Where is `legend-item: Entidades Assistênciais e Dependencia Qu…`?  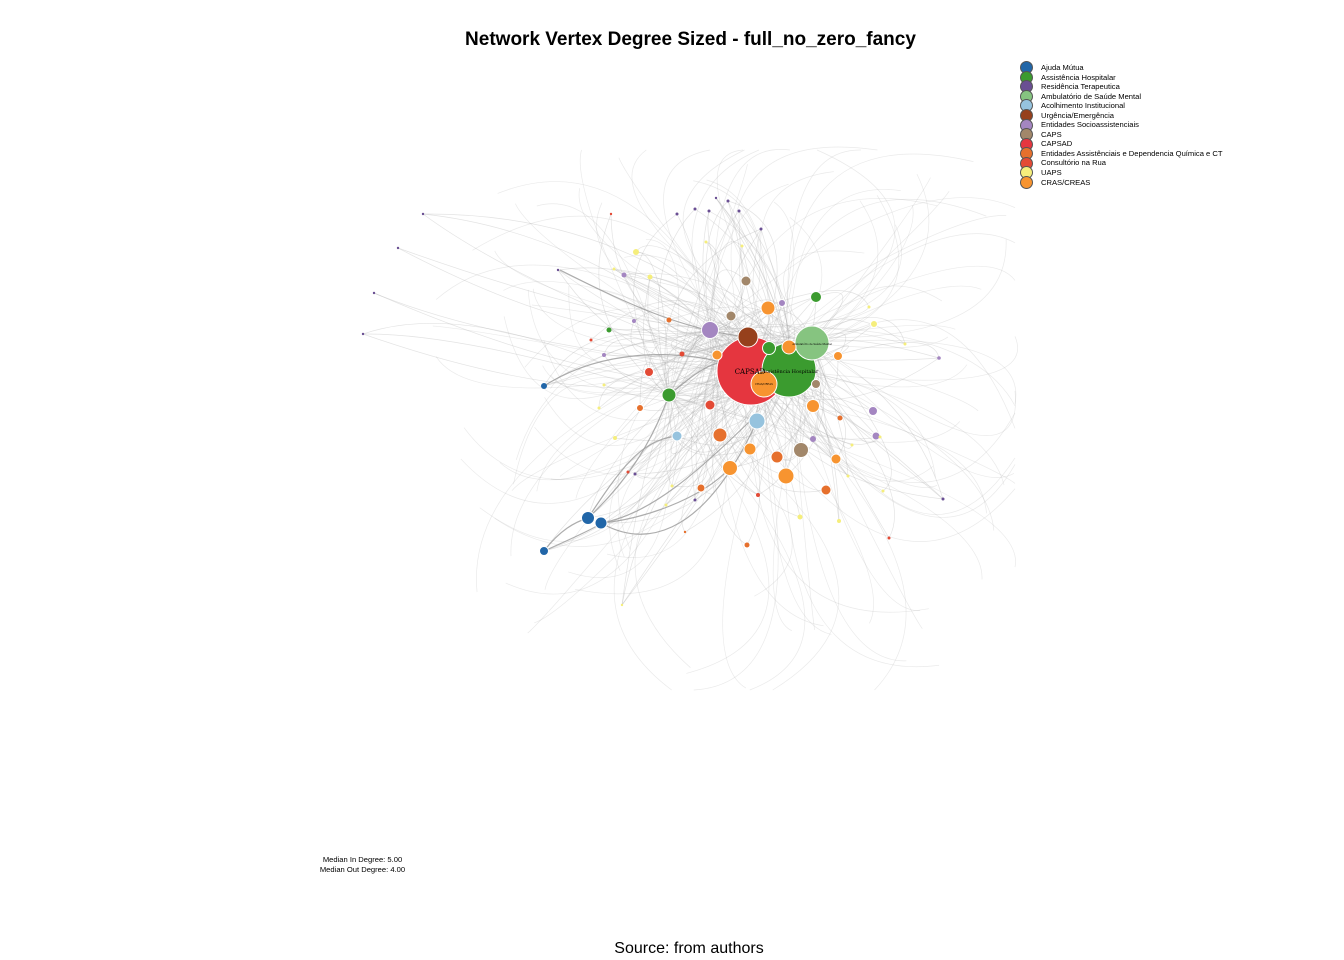 legend-item: Entidades Assistênciais e Dependencia Qu… is located at coordinates (1121, 154).